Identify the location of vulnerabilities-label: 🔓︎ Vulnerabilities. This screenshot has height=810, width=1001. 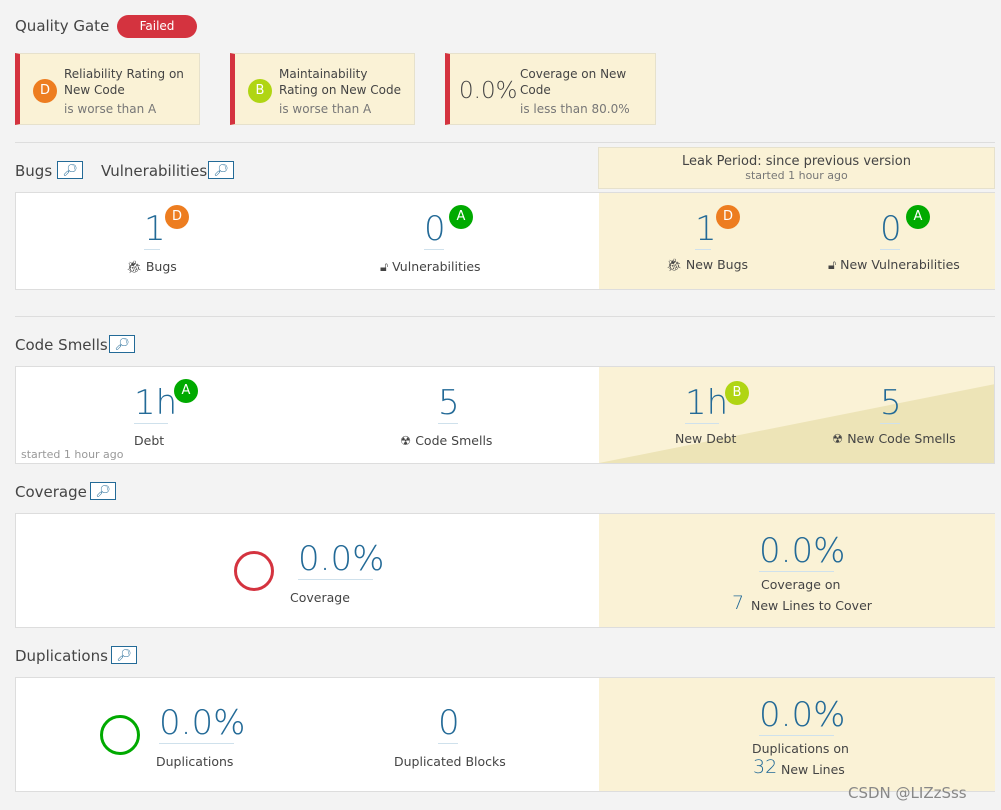
(430, 266).